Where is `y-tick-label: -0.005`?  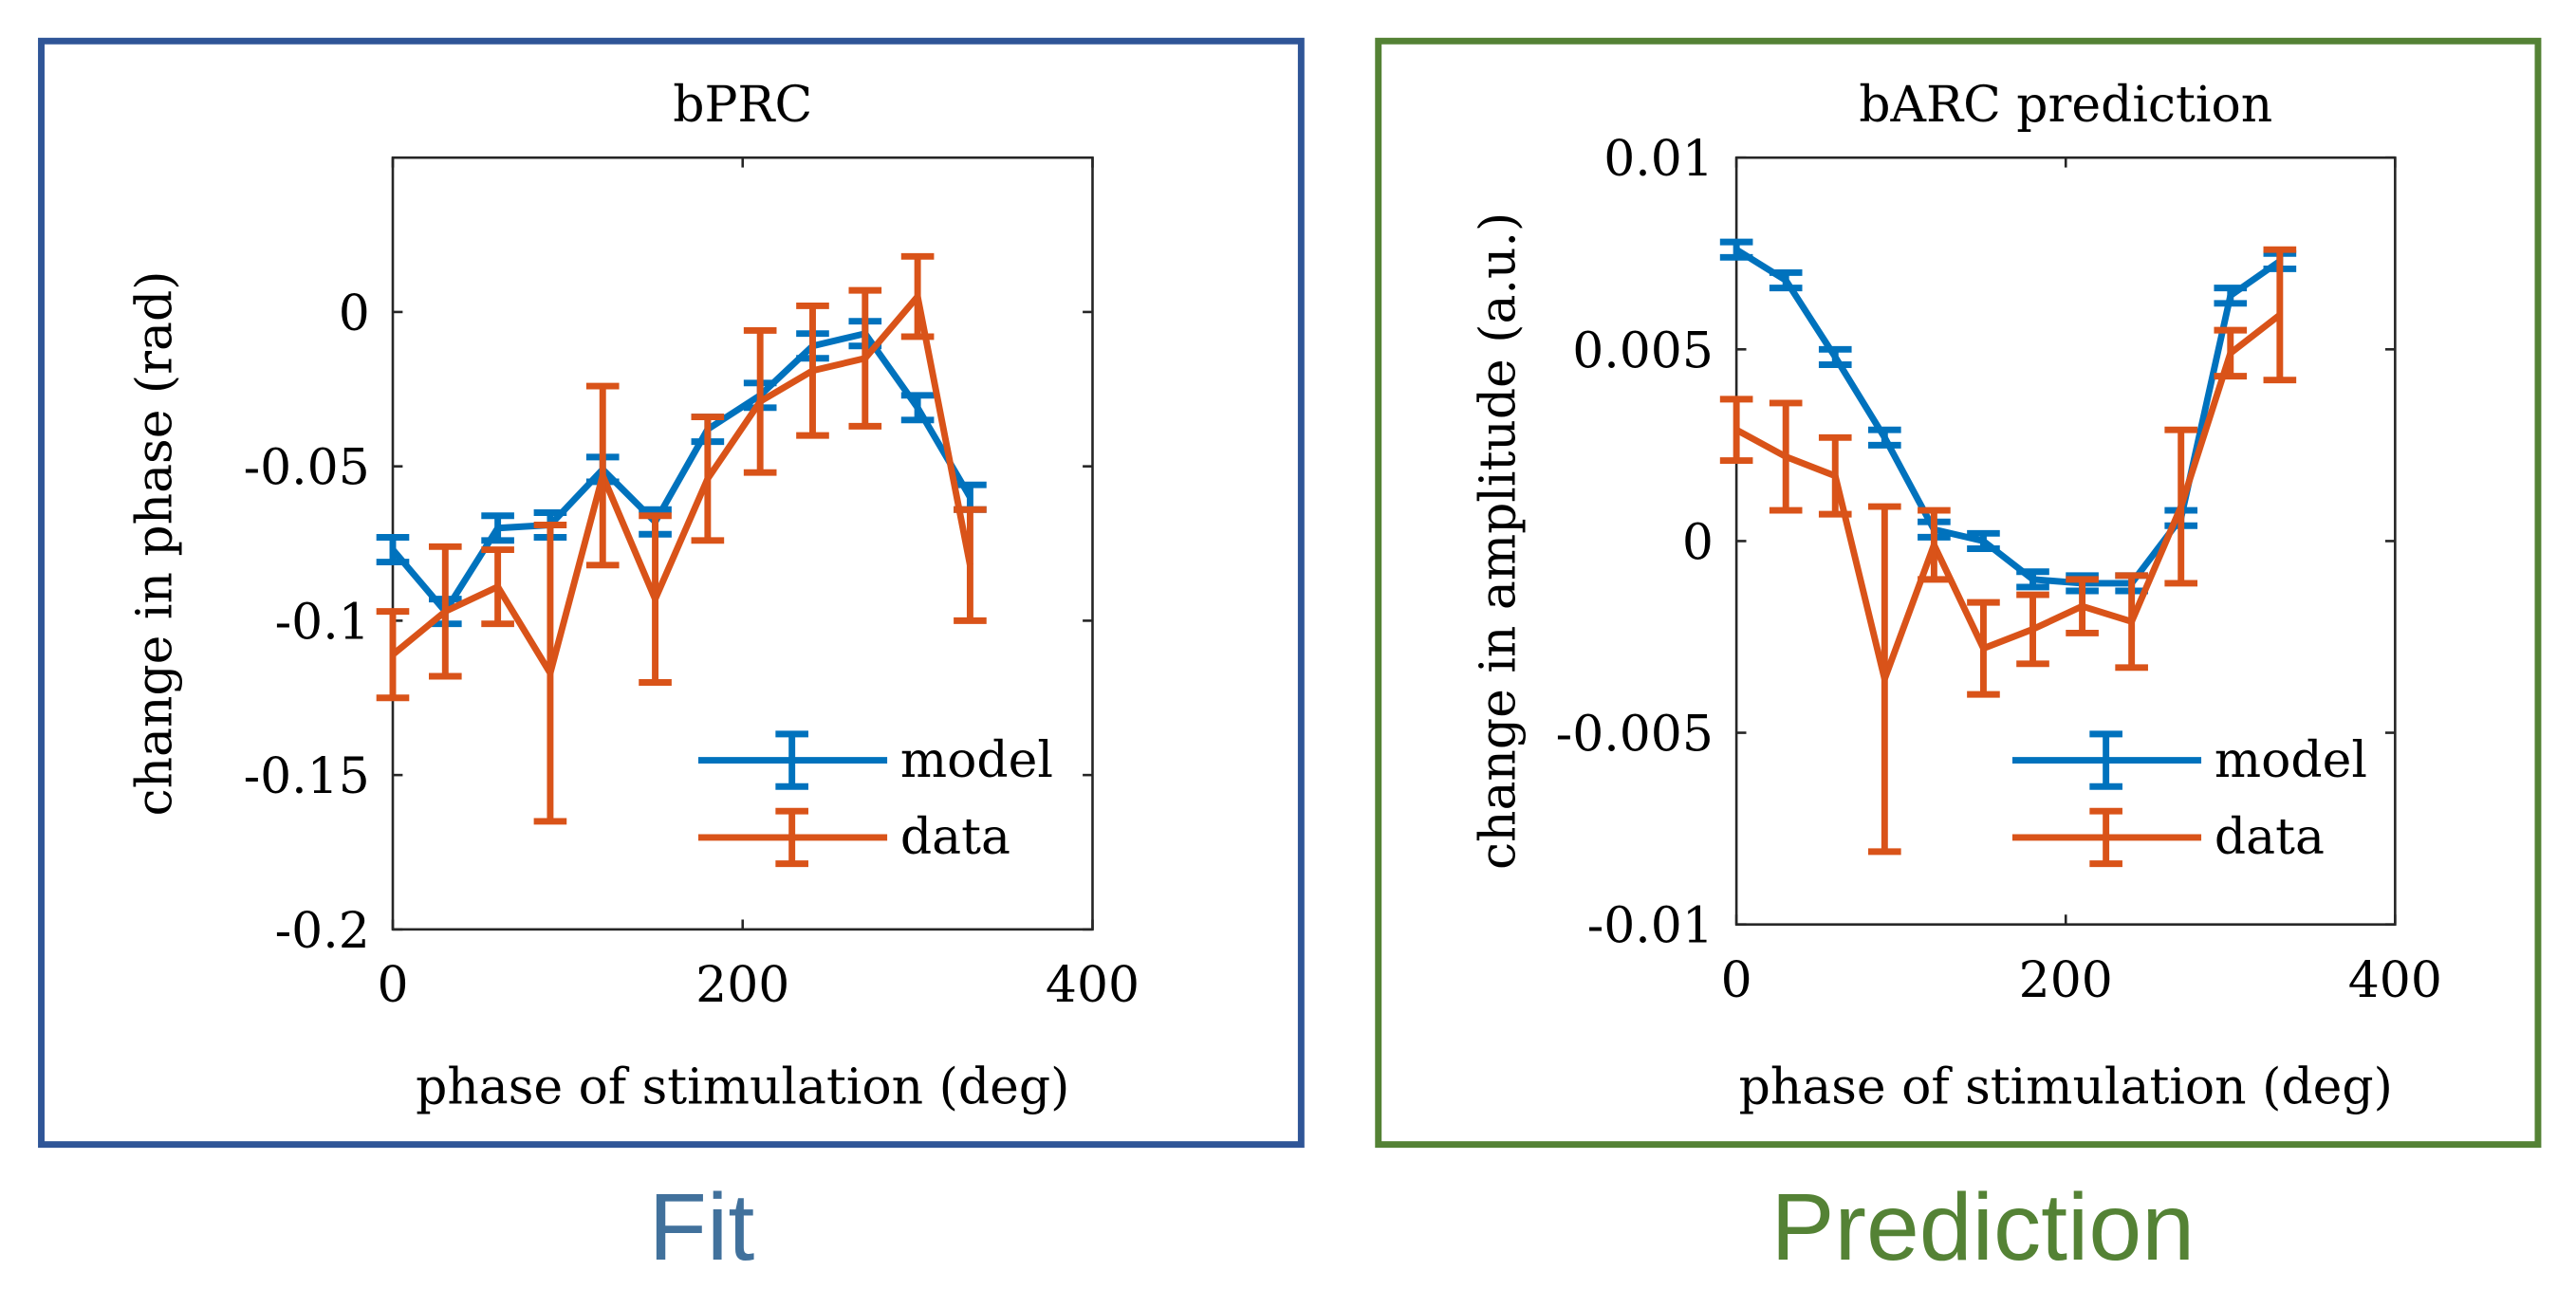
y-tick-label: -0.005 is located at coordinates (1635, 735).